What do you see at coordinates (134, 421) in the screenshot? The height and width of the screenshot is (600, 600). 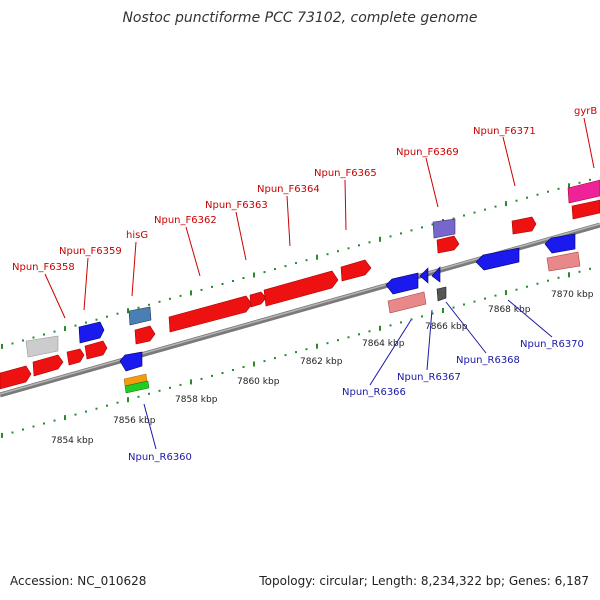 I see `kbp-label: 7856 kbp` at bounding box center [134, 421].